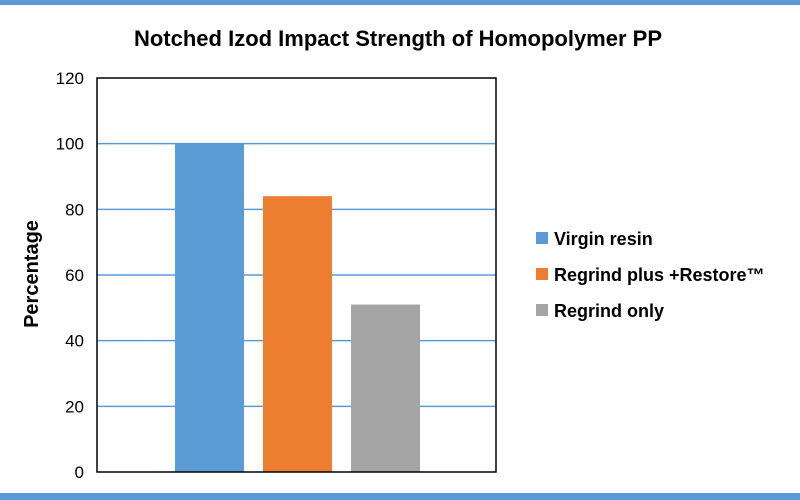 Image resolution: width=800 pixels, height=500 pixels. I want to click on y-axis-label: Percentage, so click(32, 274).